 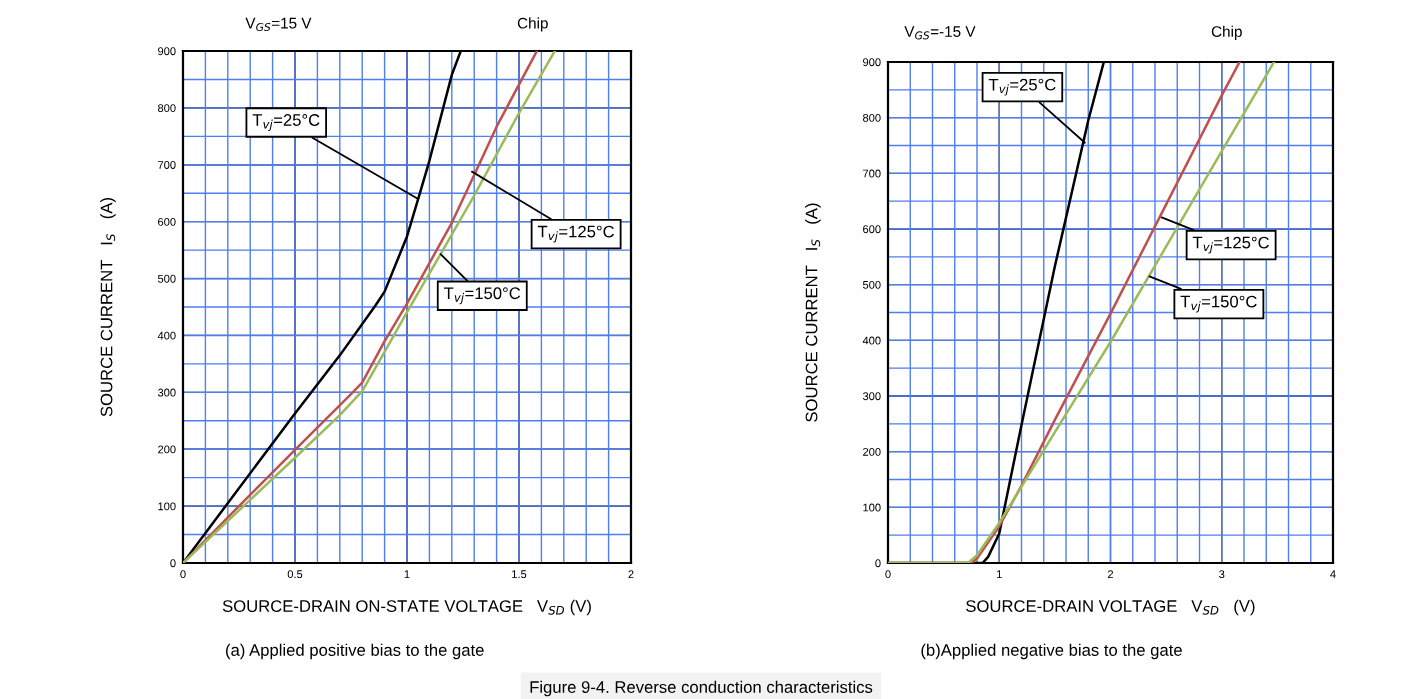 I want to click on x-tick-label: 0.5, so click(x=295, y=574).